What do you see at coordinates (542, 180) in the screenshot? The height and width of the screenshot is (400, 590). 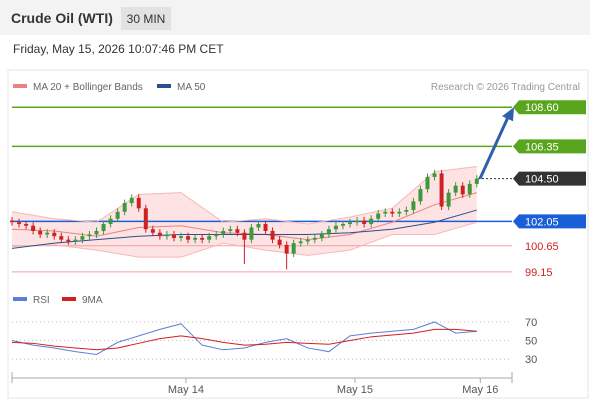 I see `level-label: 104.50` at bounding box center [542, 180].